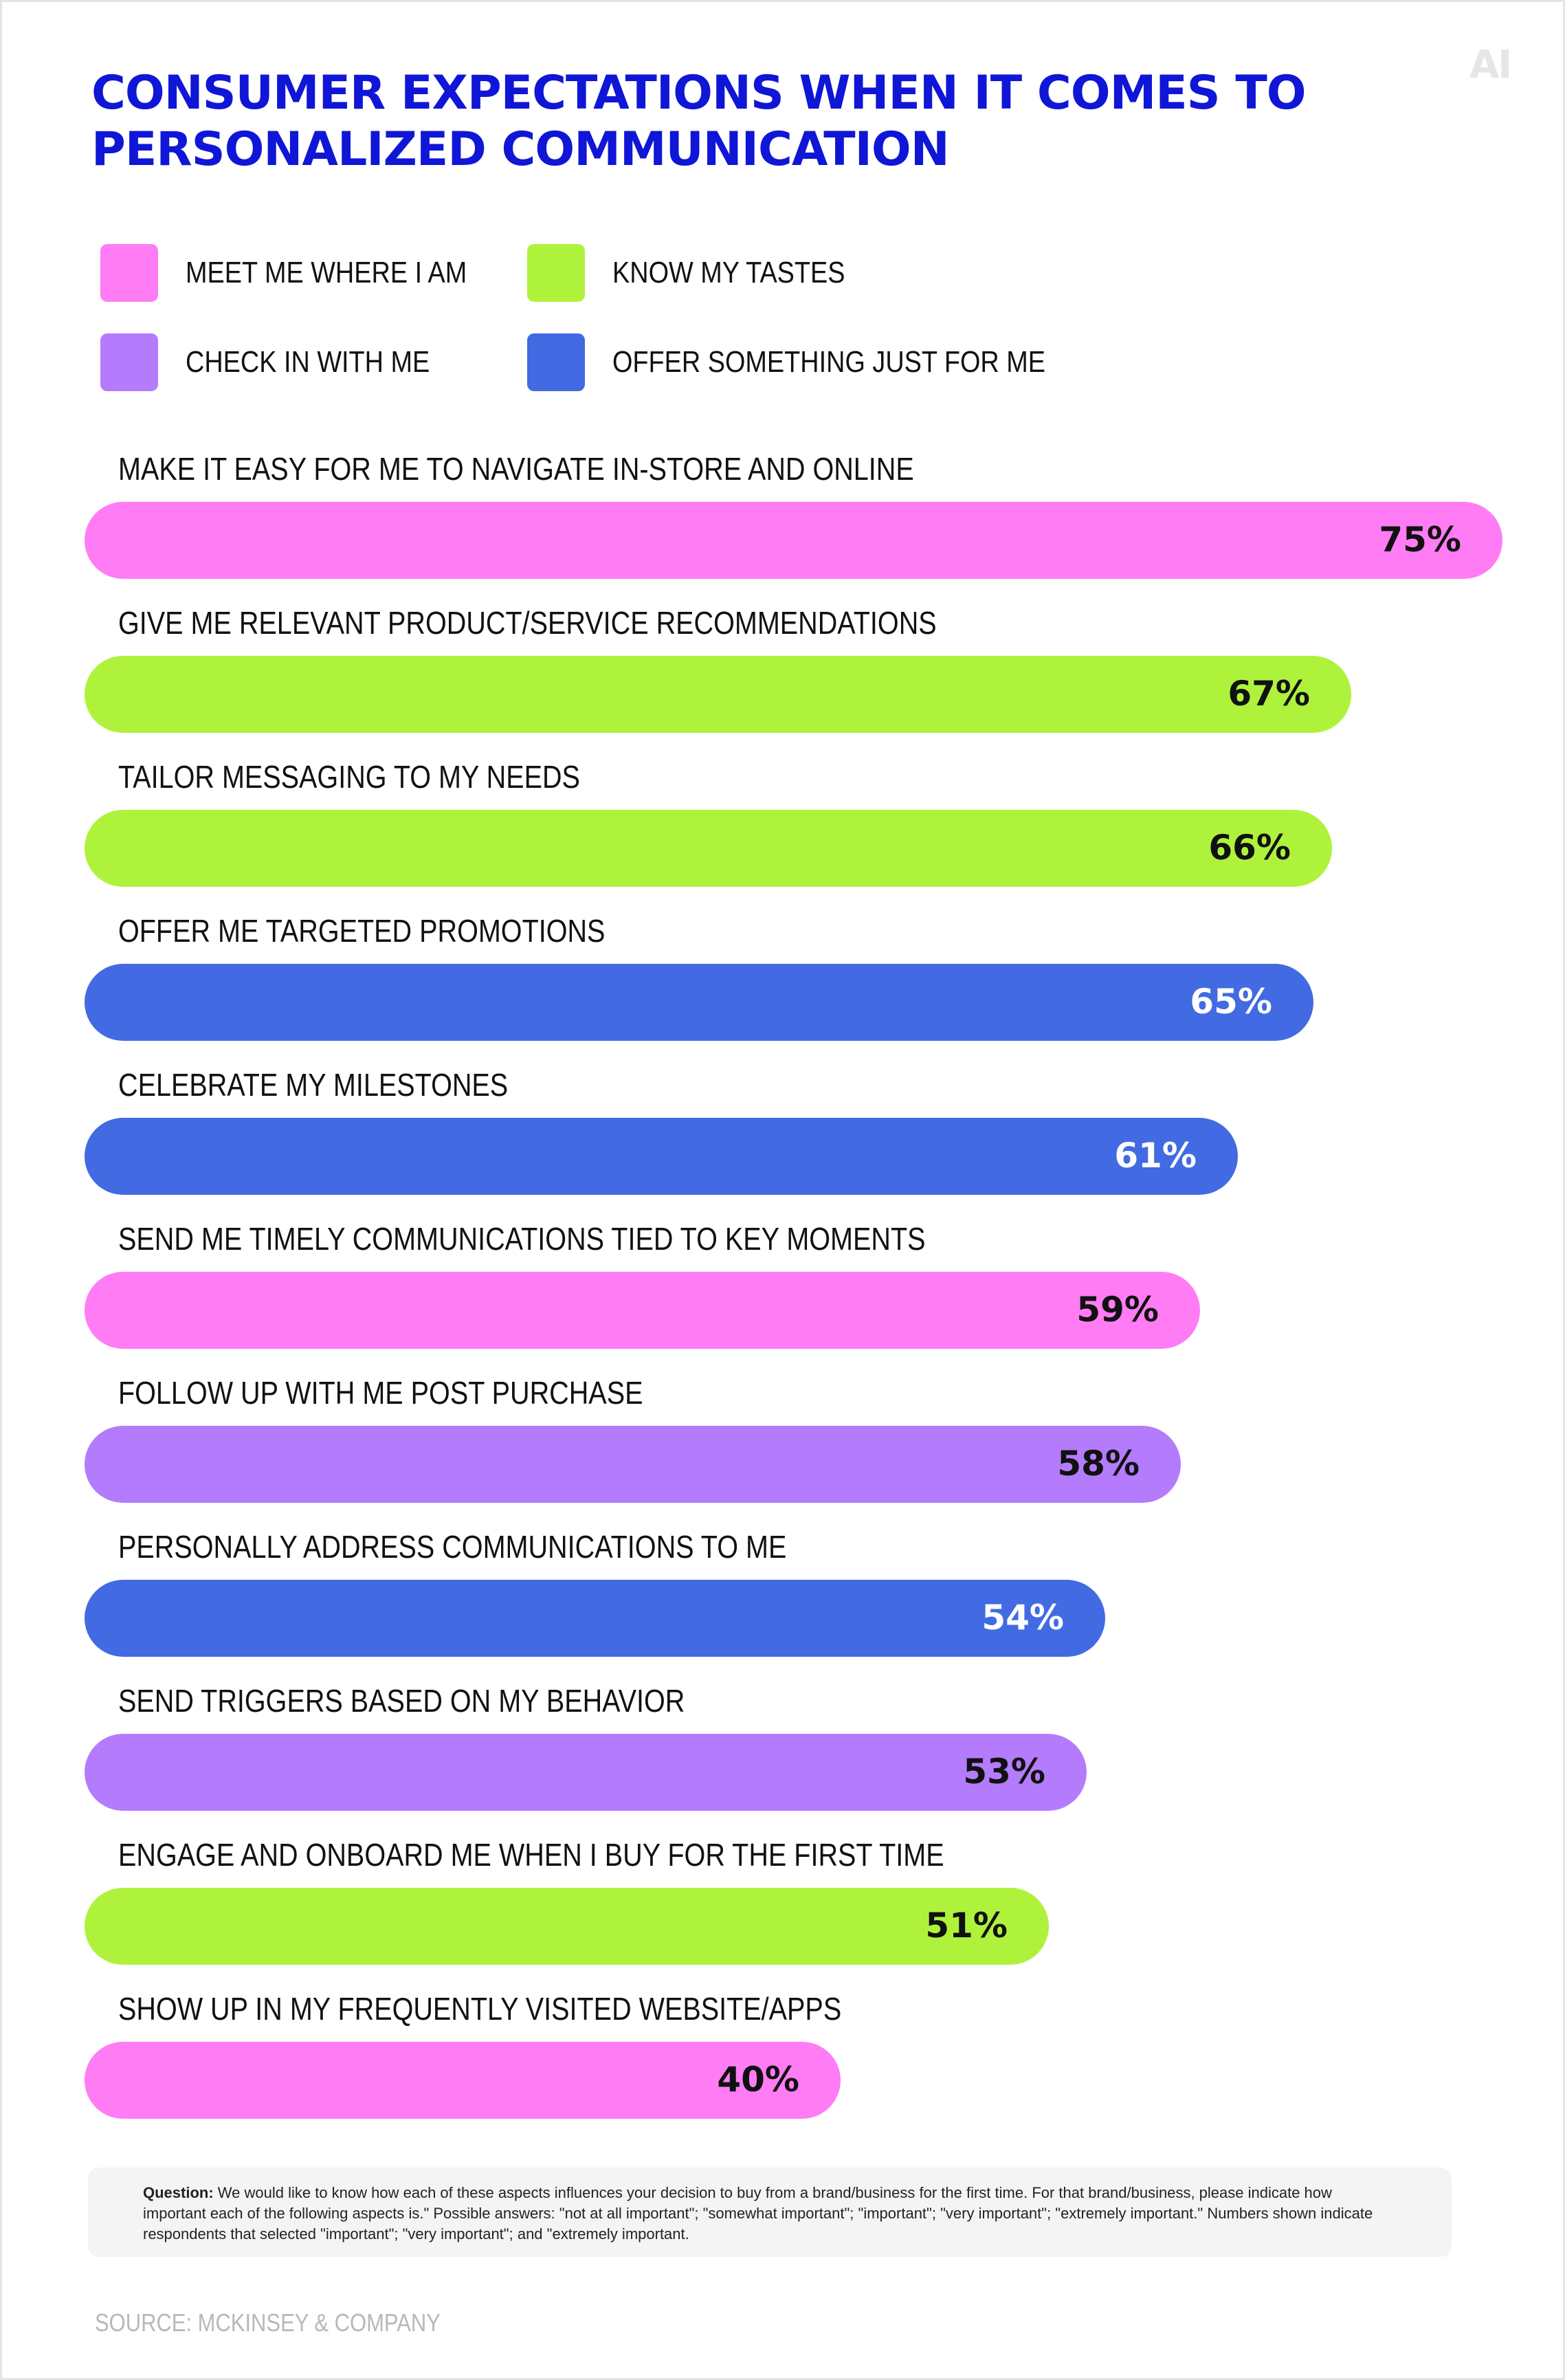  I want to click on bar-category-label: CELEBRATE MY MILESTONES, so click(313, 1085).